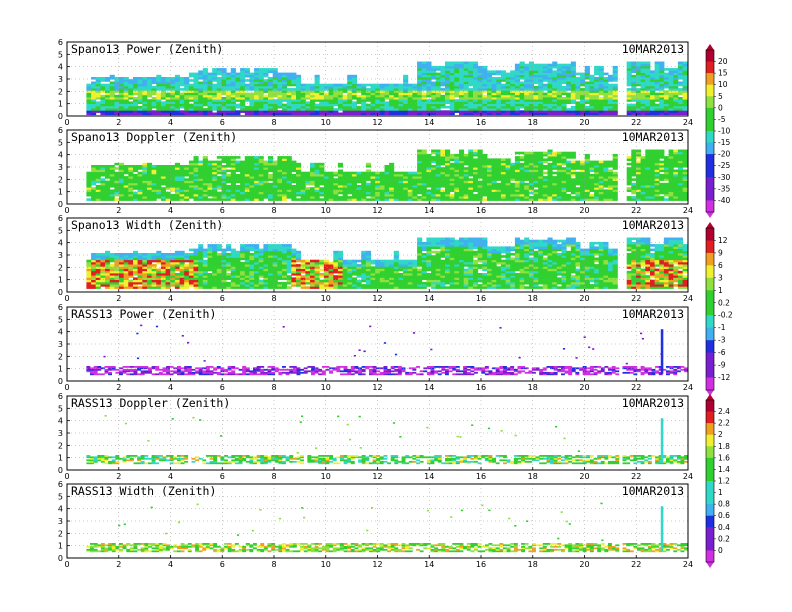 Image resolution: width=792 pixels, height=612 pixels. I want to click on x-tick-label: 6, so click(222, 210).